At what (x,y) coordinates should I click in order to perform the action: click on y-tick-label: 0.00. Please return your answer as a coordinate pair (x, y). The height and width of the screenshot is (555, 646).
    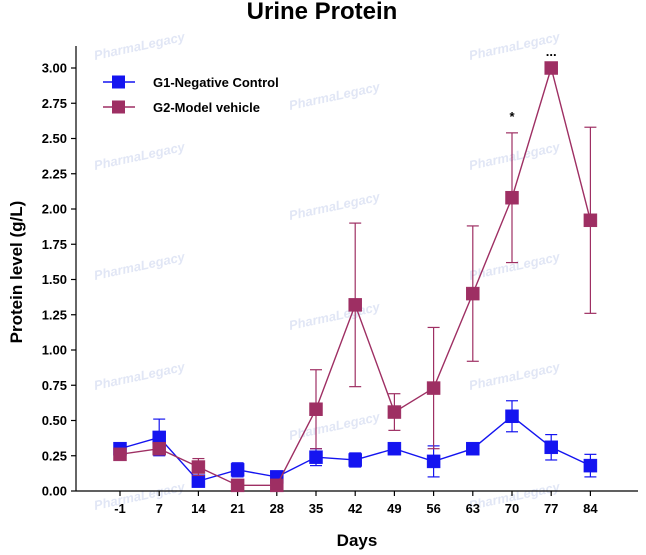
    Looking at the image, I should click on (54, 491).